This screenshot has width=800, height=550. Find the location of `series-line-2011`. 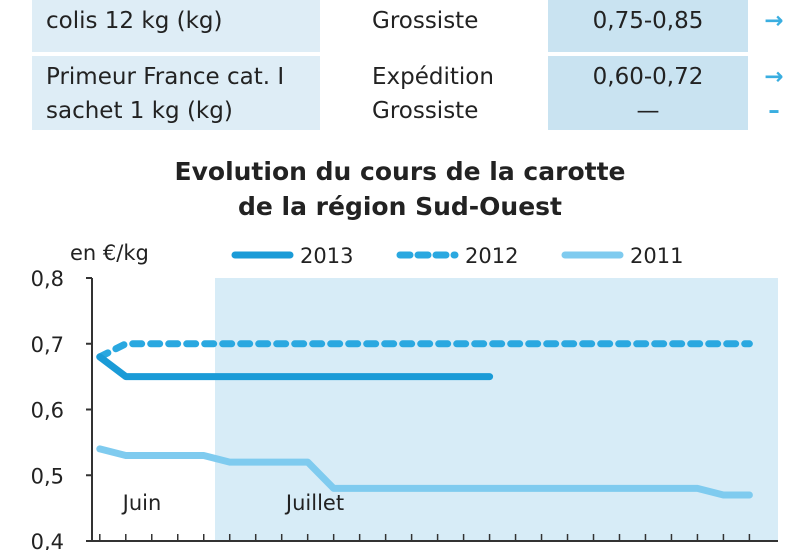

series-line-2011 is located at coordinates (424, 472).